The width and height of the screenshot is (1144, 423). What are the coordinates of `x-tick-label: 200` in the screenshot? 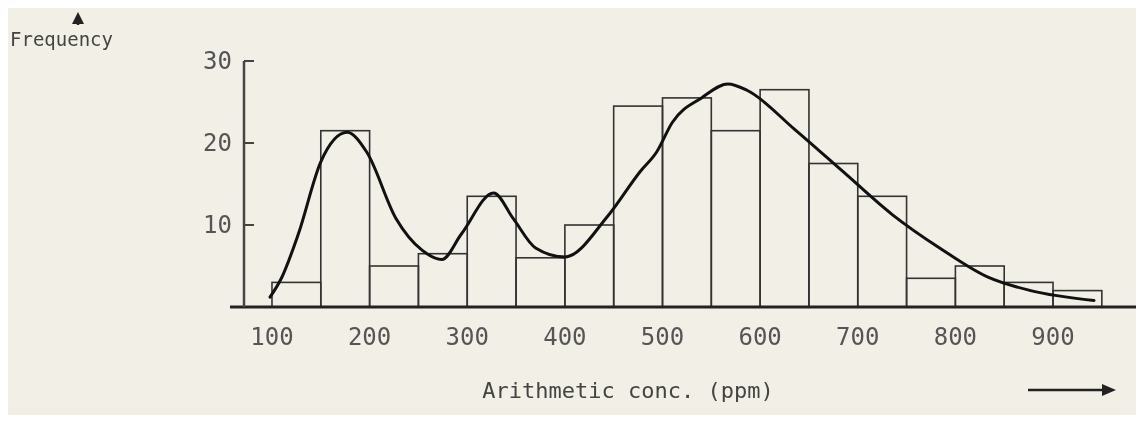 It's located at (369, 337).